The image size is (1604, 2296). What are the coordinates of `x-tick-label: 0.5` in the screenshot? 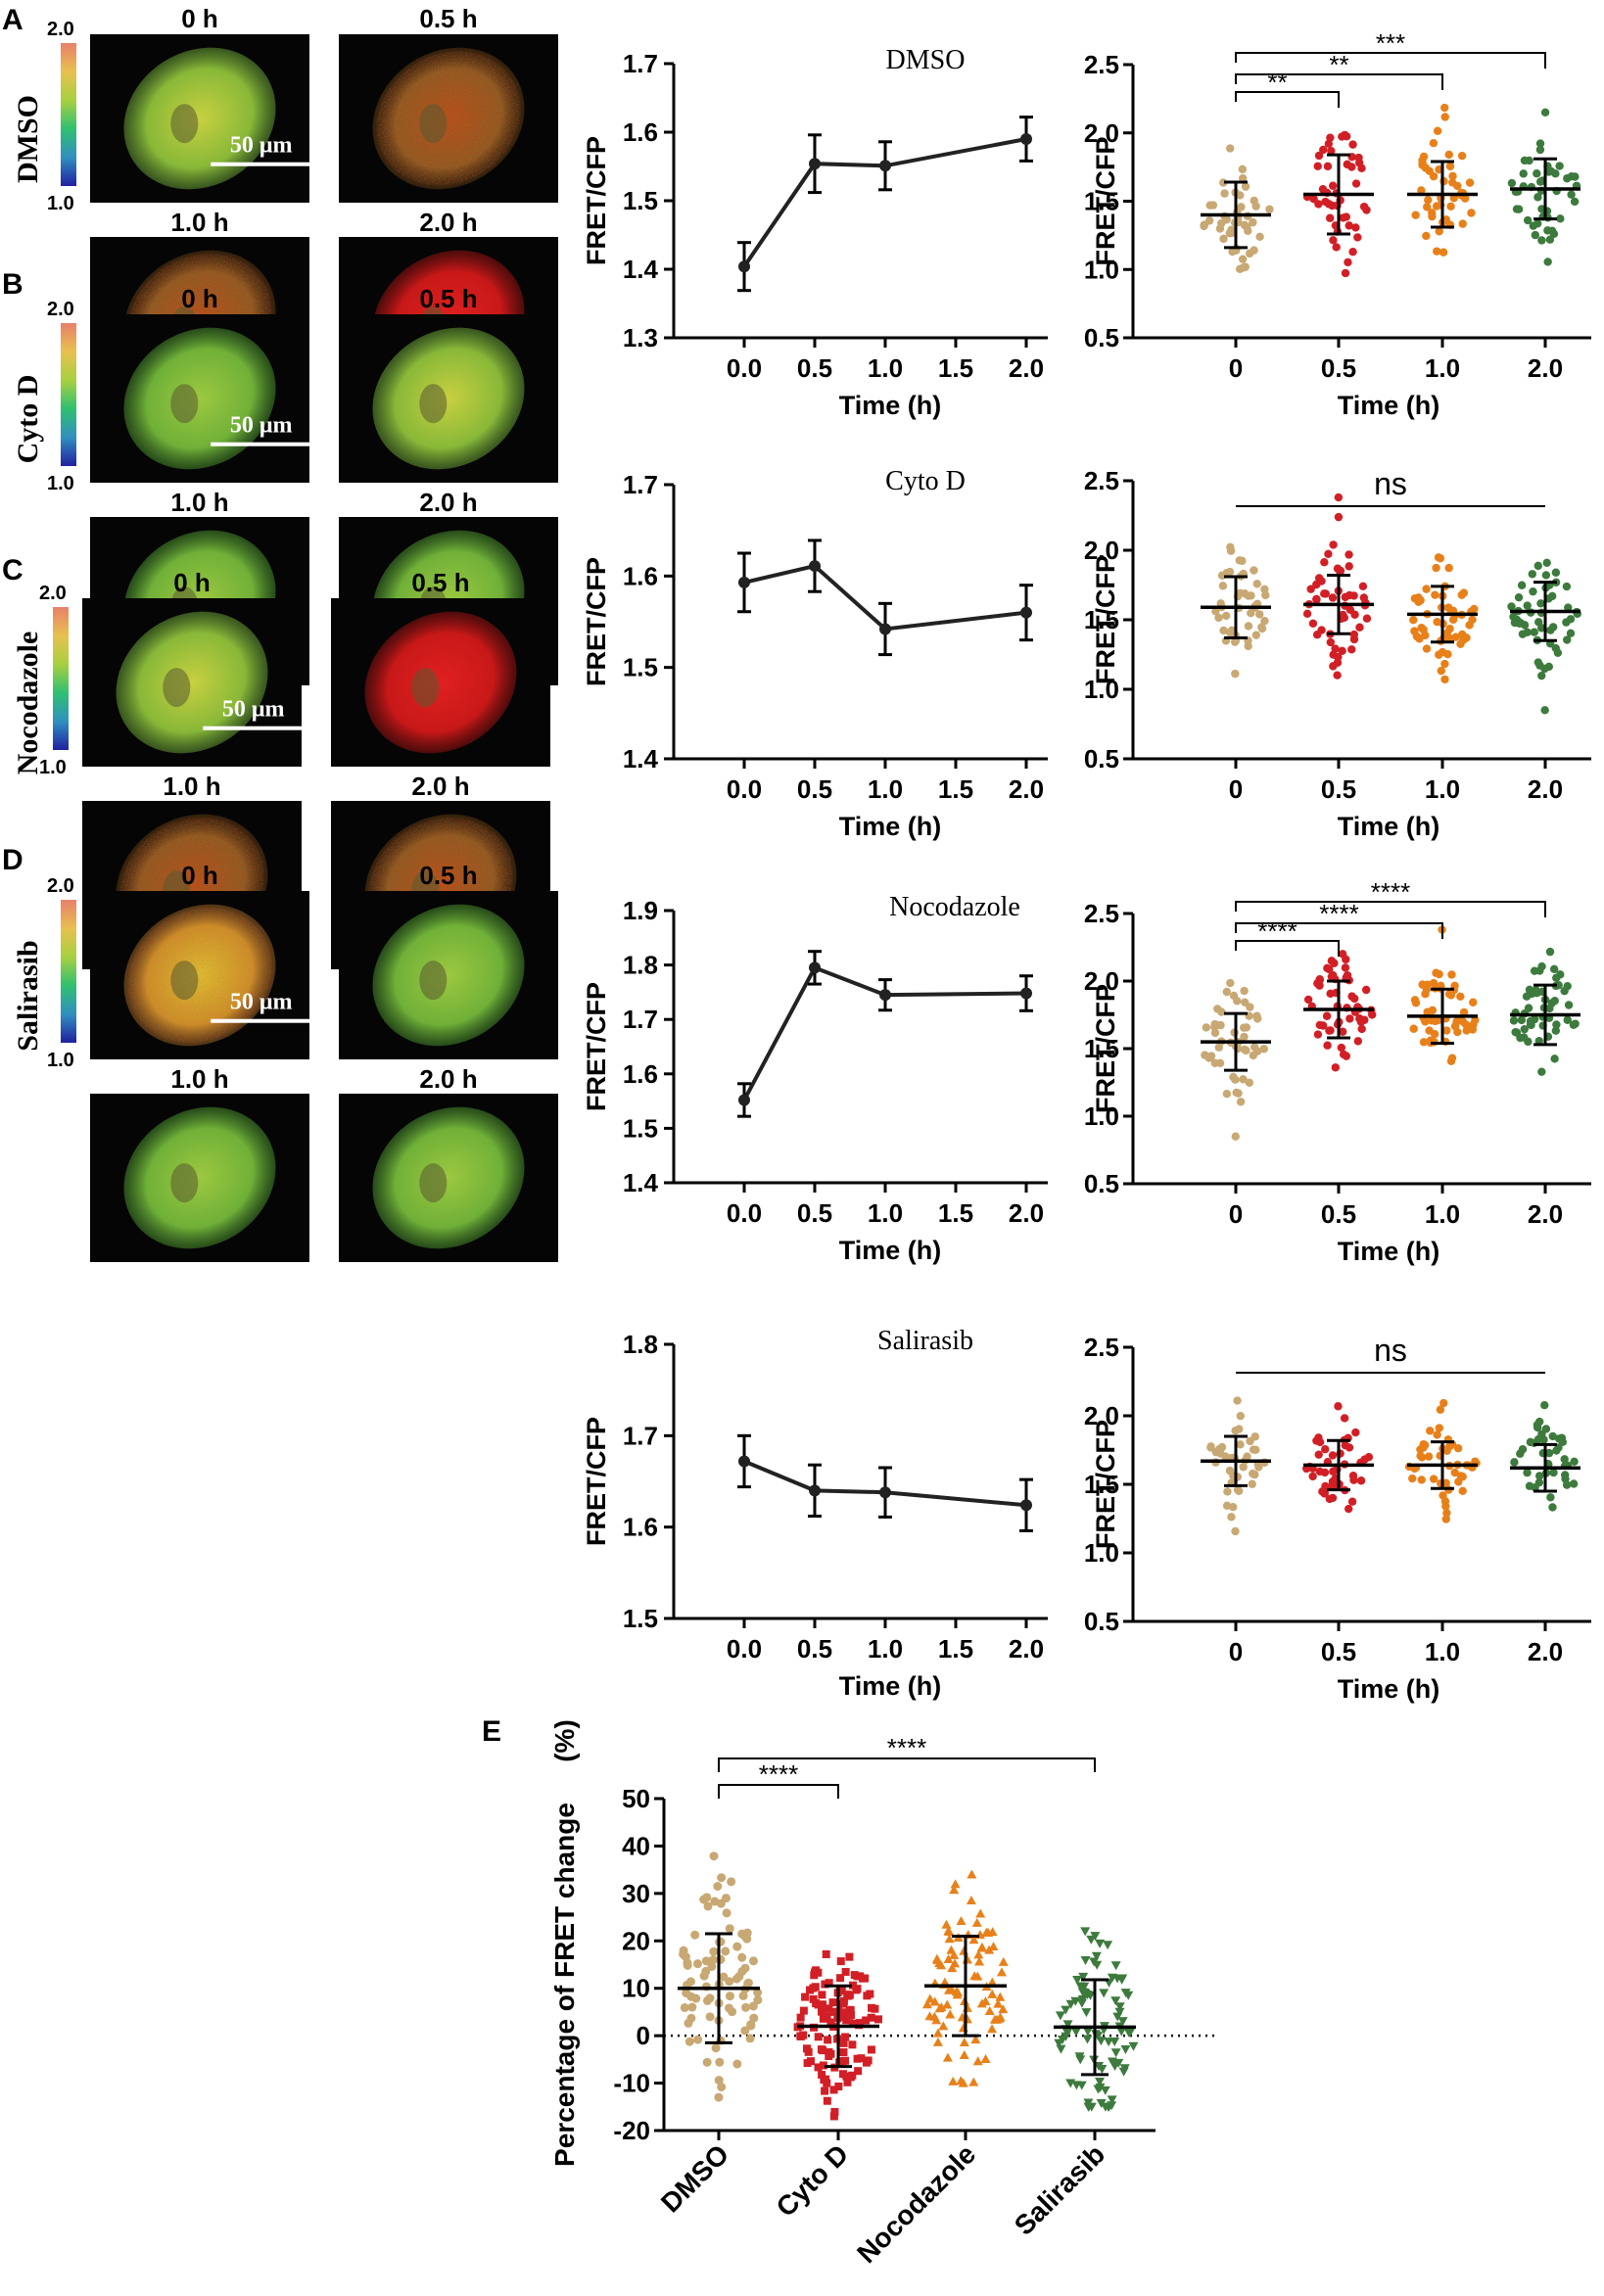 It's located at (815, 789).